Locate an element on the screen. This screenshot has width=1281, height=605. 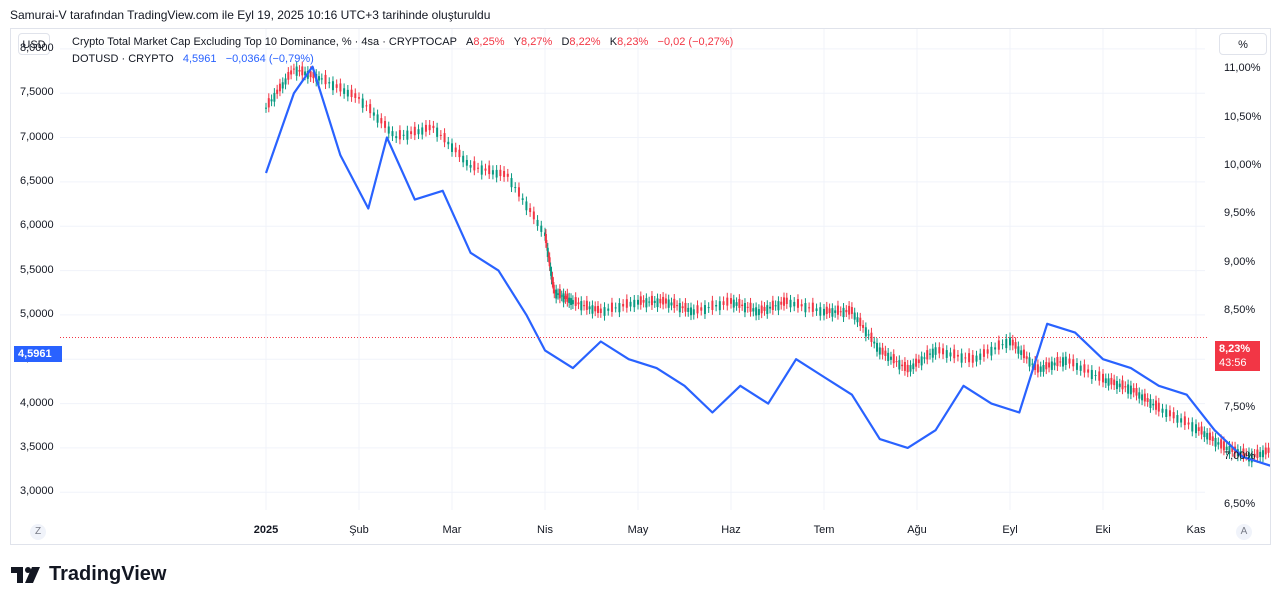
right-axis-tick-label: 9,50% is located at coordinates (1240, 213).